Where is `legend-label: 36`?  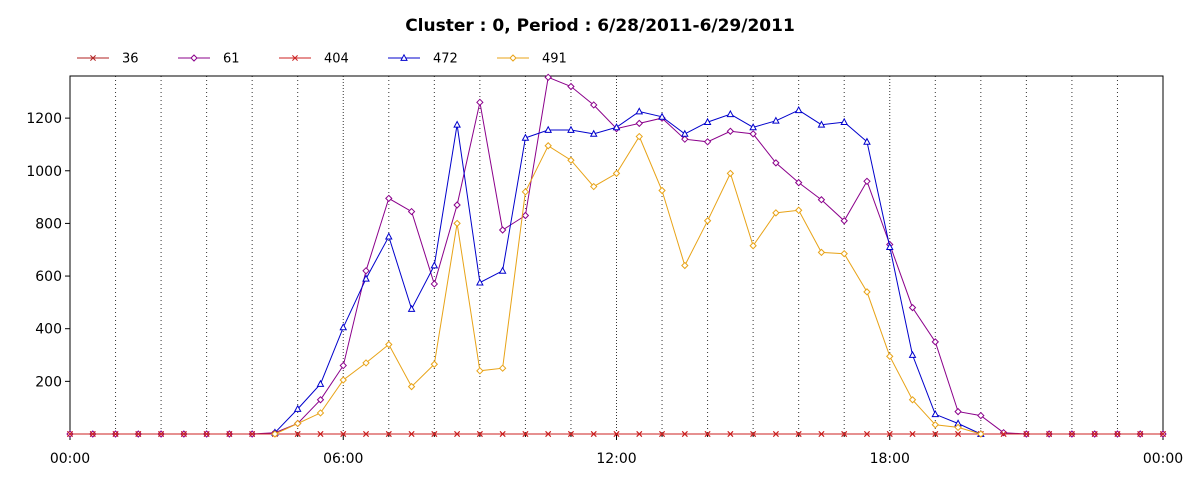 legend-label: 36 is located at coordinates (130, 59).